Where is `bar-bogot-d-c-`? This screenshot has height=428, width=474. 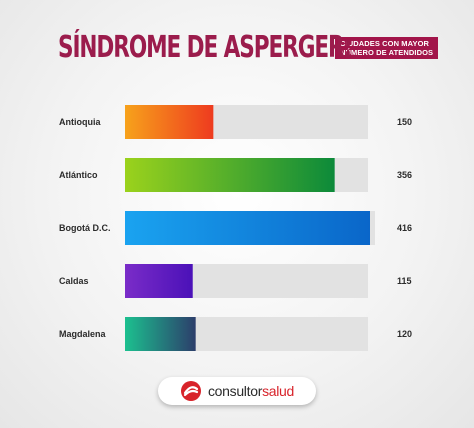
bar-bogot-d-c- is located at coordinates (247, 228).